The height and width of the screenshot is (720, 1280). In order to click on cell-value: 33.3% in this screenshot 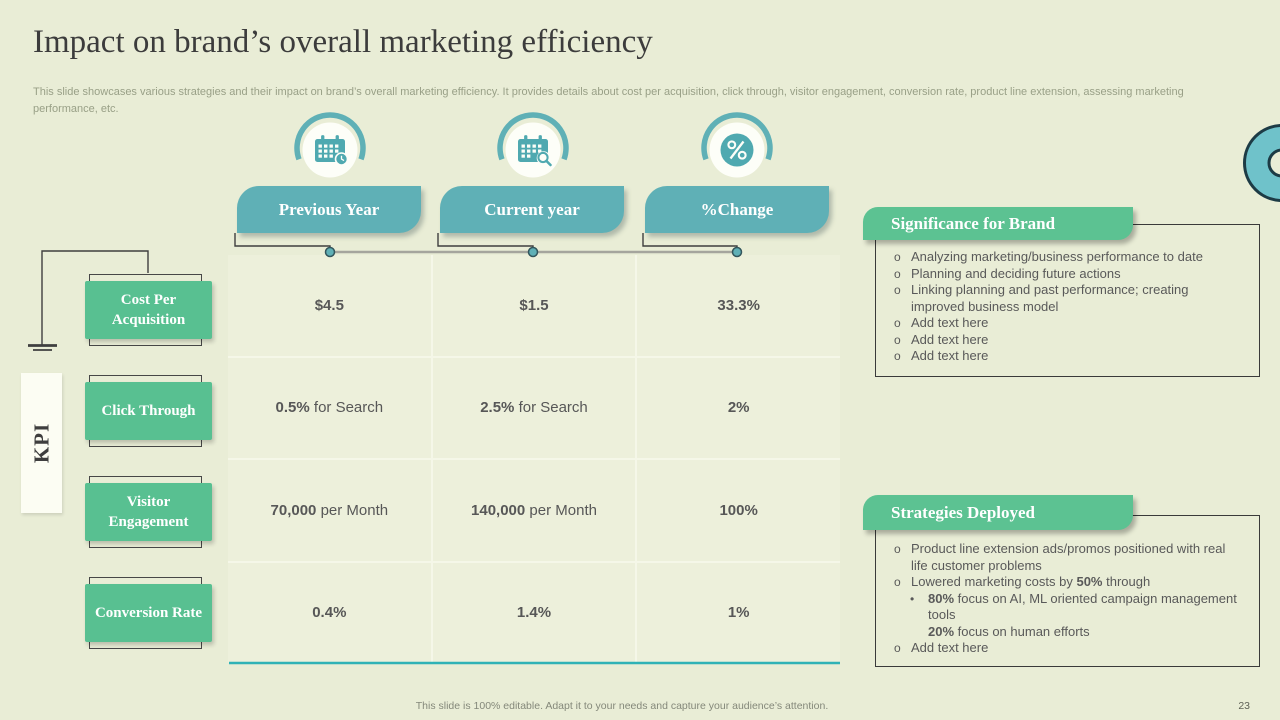, I will do `click(738, 305)`.